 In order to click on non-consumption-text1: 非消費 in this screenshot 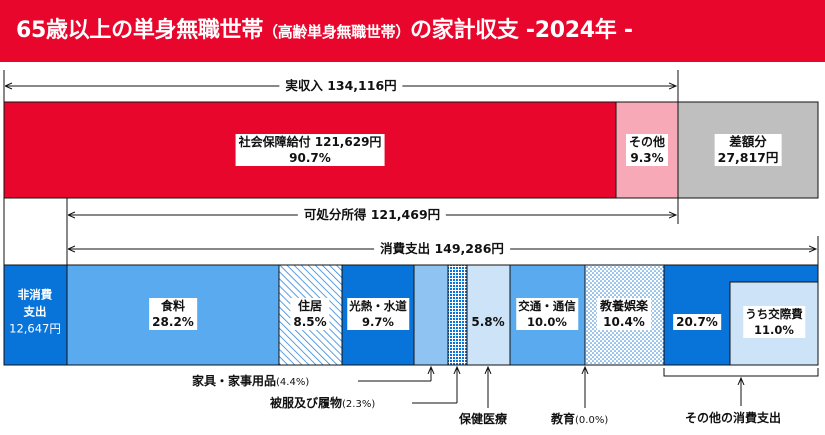, I will do `click(35, 294)`.